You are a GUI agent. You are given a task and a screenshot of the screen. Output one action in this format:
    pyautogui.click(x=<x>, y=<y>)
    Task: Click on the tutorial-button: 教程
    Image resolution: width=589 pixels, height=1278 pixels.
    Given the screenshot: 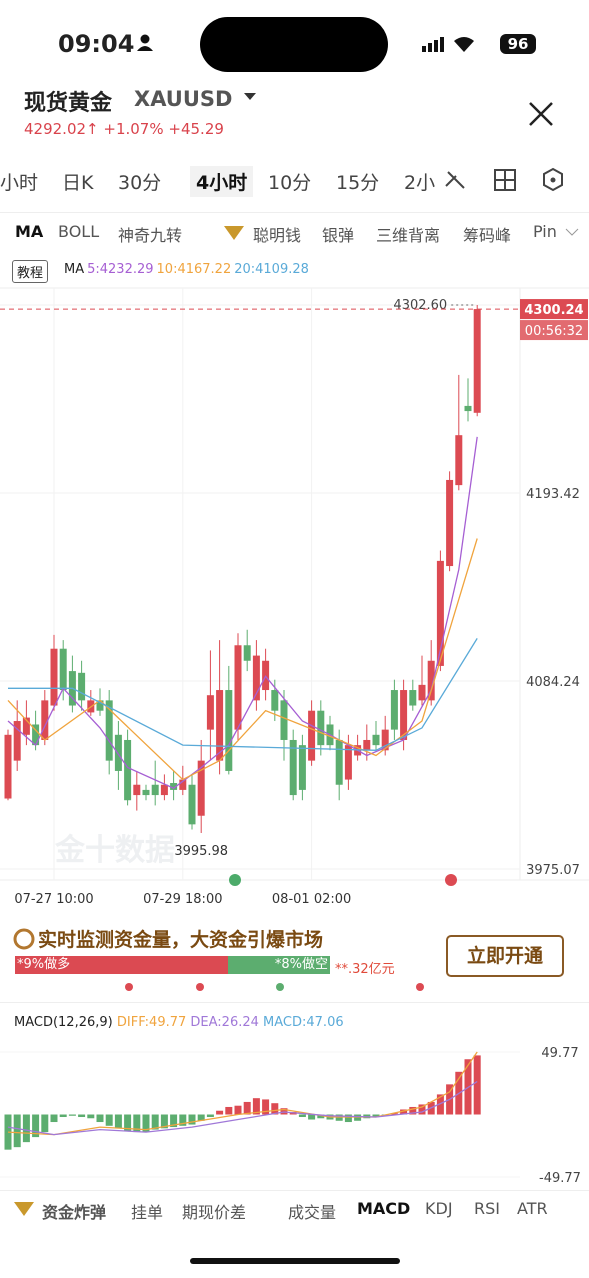 What is the action you would take?
    pyautogui.click(x=30, y=271)
    